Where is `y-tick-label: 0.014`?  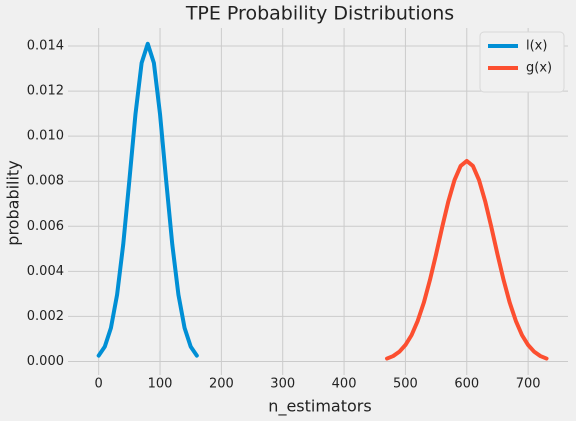
y-tick-label: 0.014 is located at coordinates (45, 46).